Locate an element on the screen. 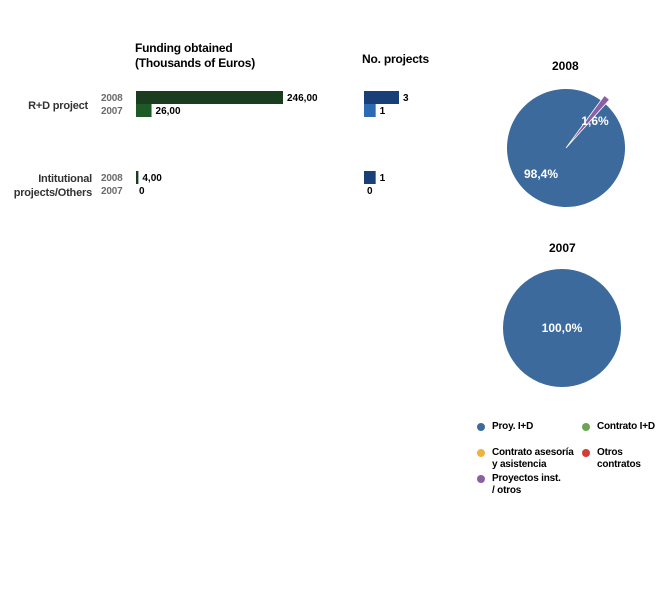 This screenshot has width=665, height=590. projects-value-label-rd-2008: 3 is located at coordinates (406, 98).